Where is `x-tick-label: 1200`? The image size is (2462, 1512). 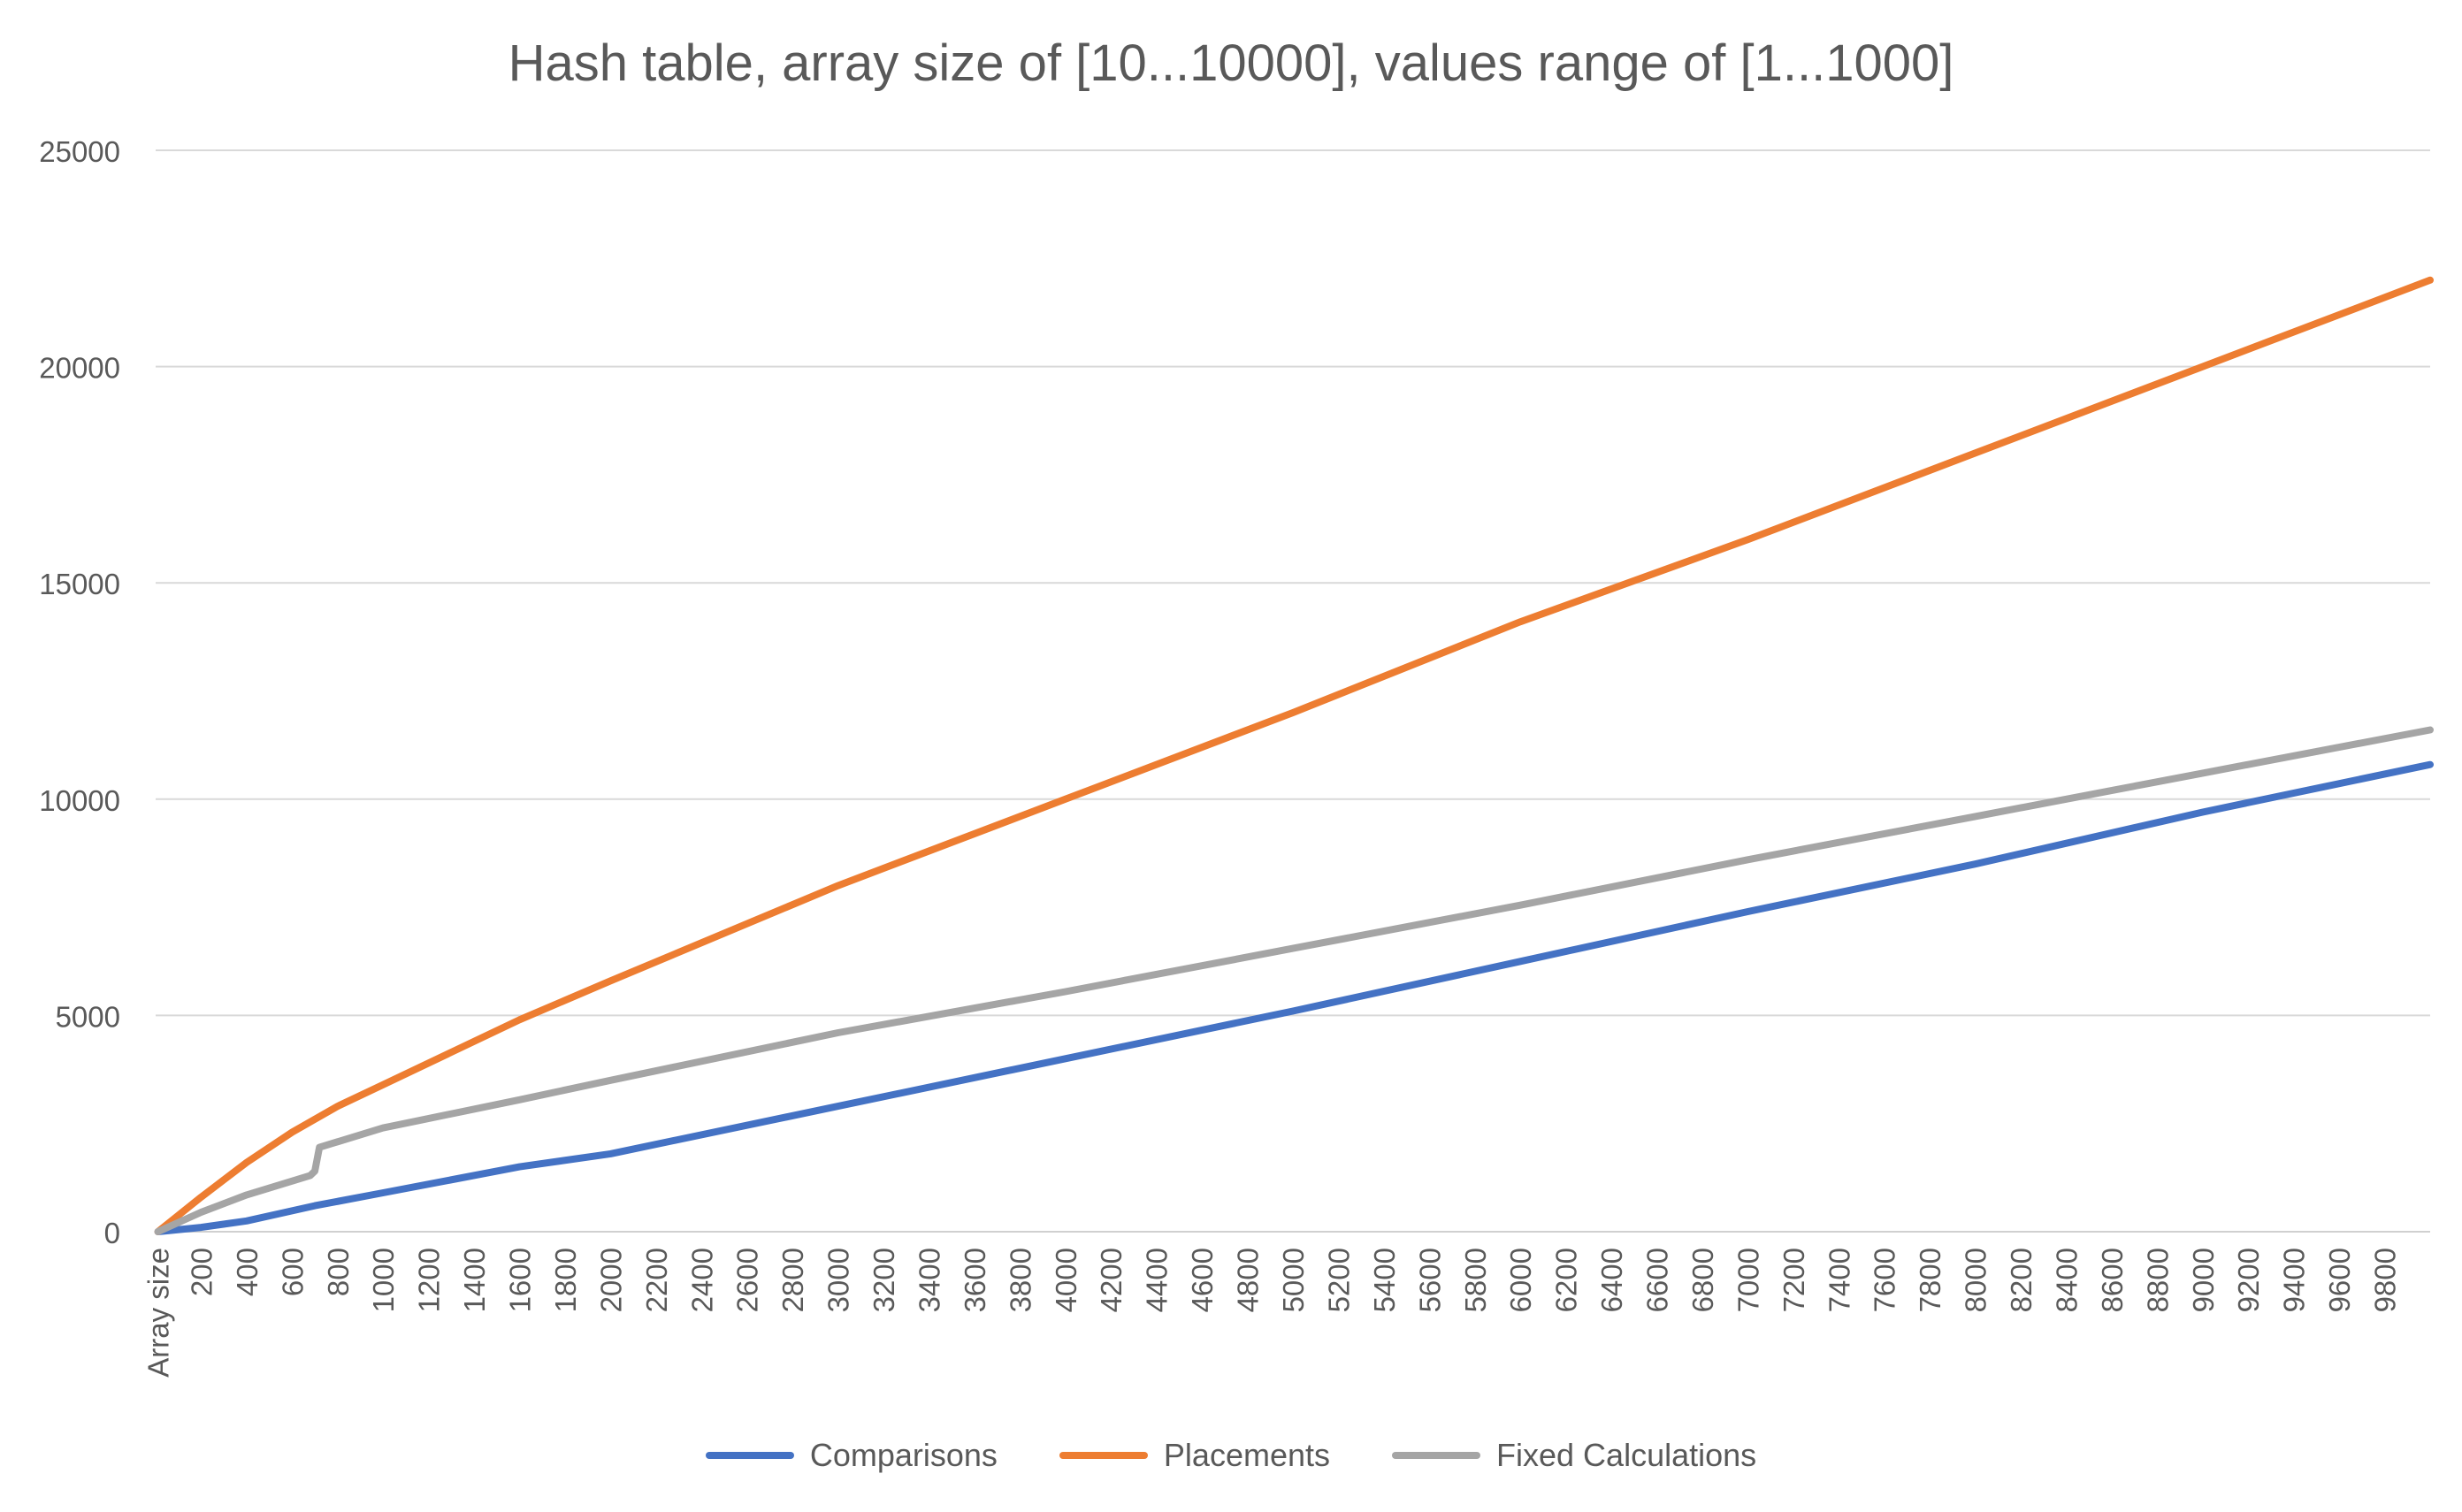
x-tick-label: 1200 is located at coordinates (429, 1280).